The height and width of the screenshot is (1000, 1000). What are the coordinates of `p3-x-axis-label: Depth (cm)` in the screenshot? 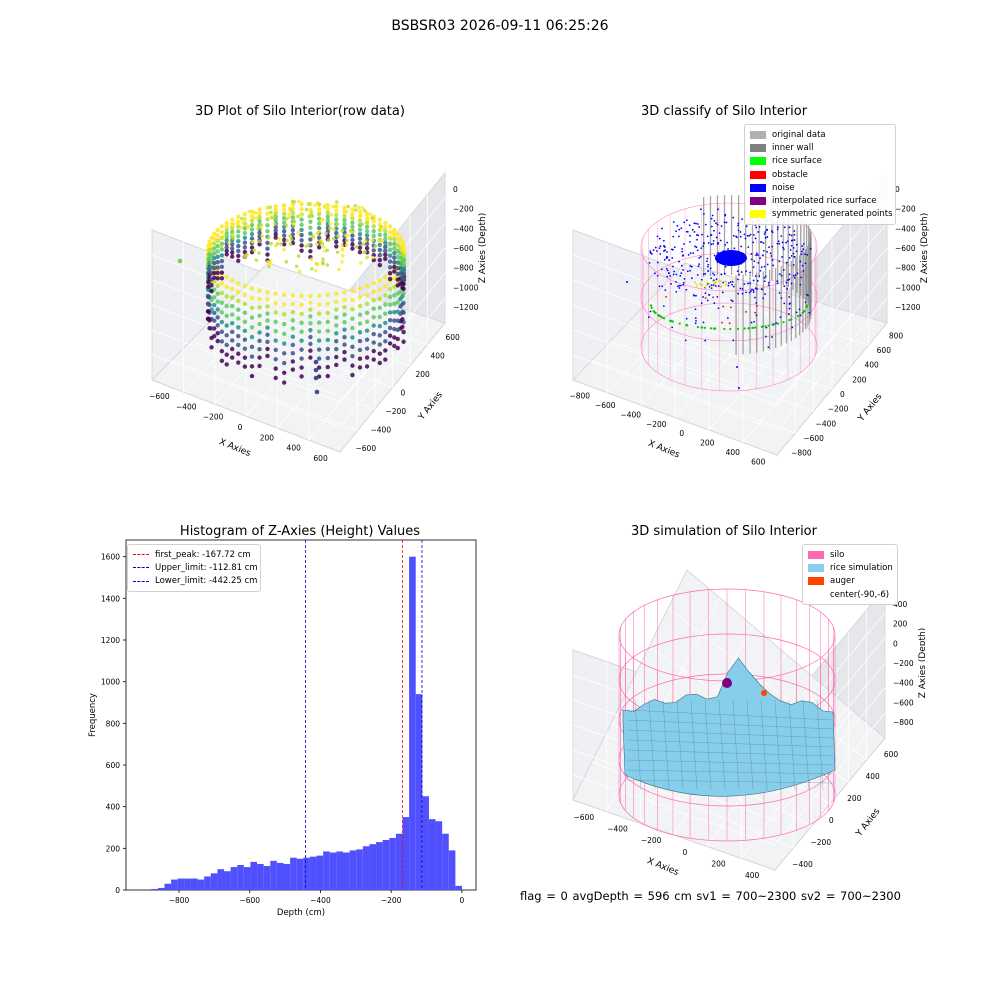 It's located at (301, 913).